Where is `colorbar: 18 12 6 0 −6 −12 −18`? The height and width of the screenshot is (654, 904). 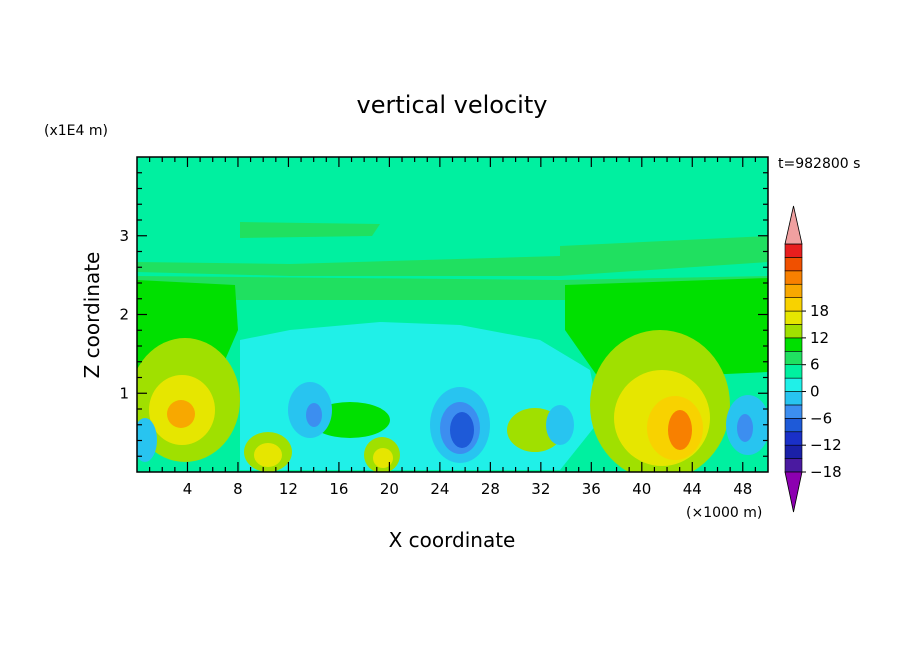 colorbar: 18 12 6 0 −6 −12 −18 is located at coordinates (813, 359).